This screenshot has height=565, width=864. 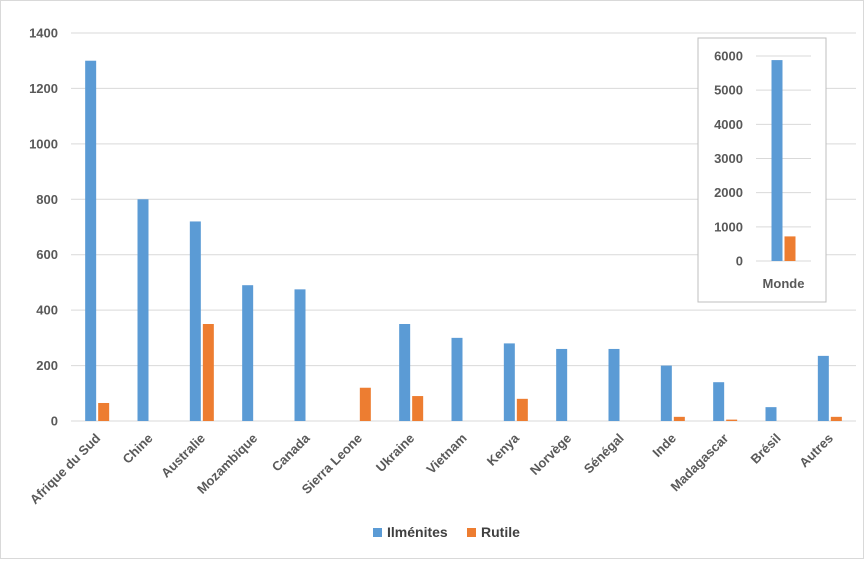 What do you see at coordinates (300, 355) in the screenshot?
I see `bar-ilmenites-canada` at bounding box center [300, 355].